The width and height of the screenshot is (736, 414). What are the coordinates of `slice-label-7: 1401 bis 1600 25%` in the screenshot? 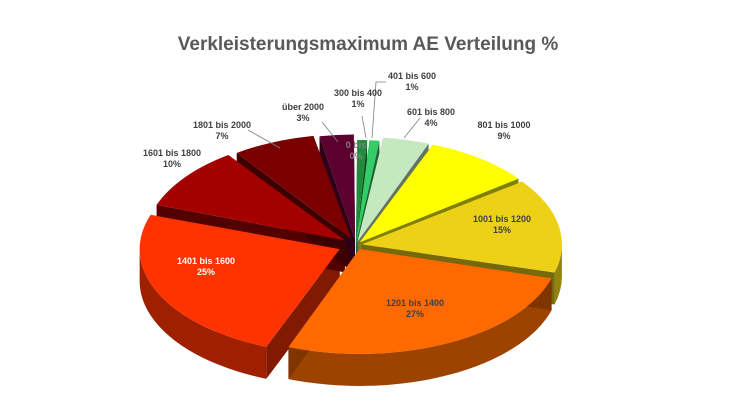 It's located at (206, 266).